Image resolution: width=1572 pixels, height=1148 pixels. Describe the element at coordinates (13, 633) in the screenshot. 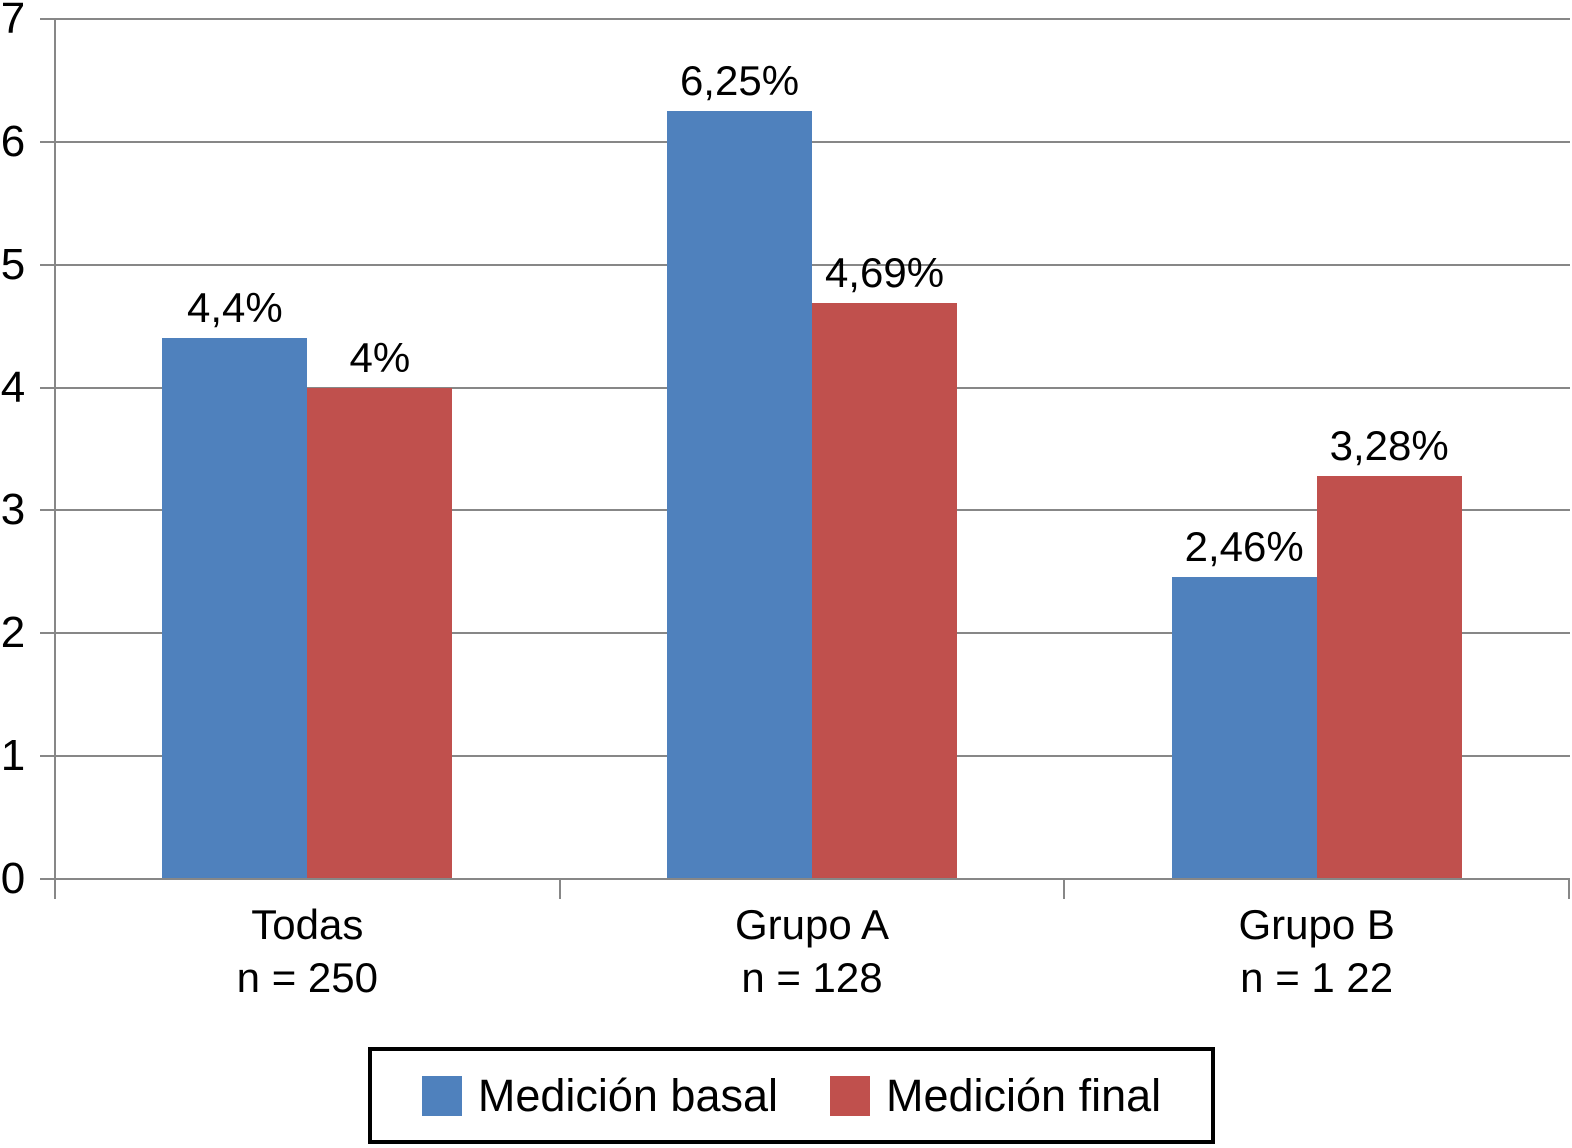

I see `y-axis-tick-label: 2` at that location.